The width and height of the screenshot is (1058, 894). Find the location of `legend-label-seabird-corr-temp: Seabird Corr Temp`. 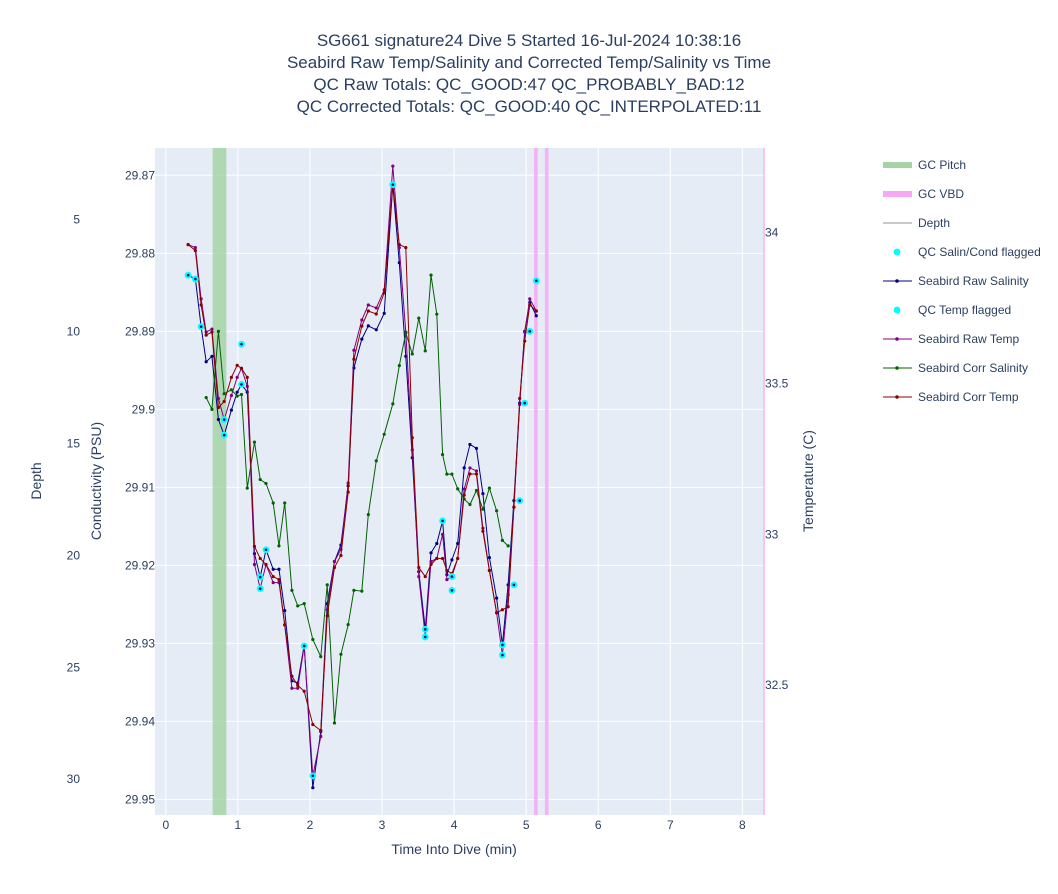

legend-label-seabird-corr-temp: Seabird Corr Temp is located at coordinates (968, 397).